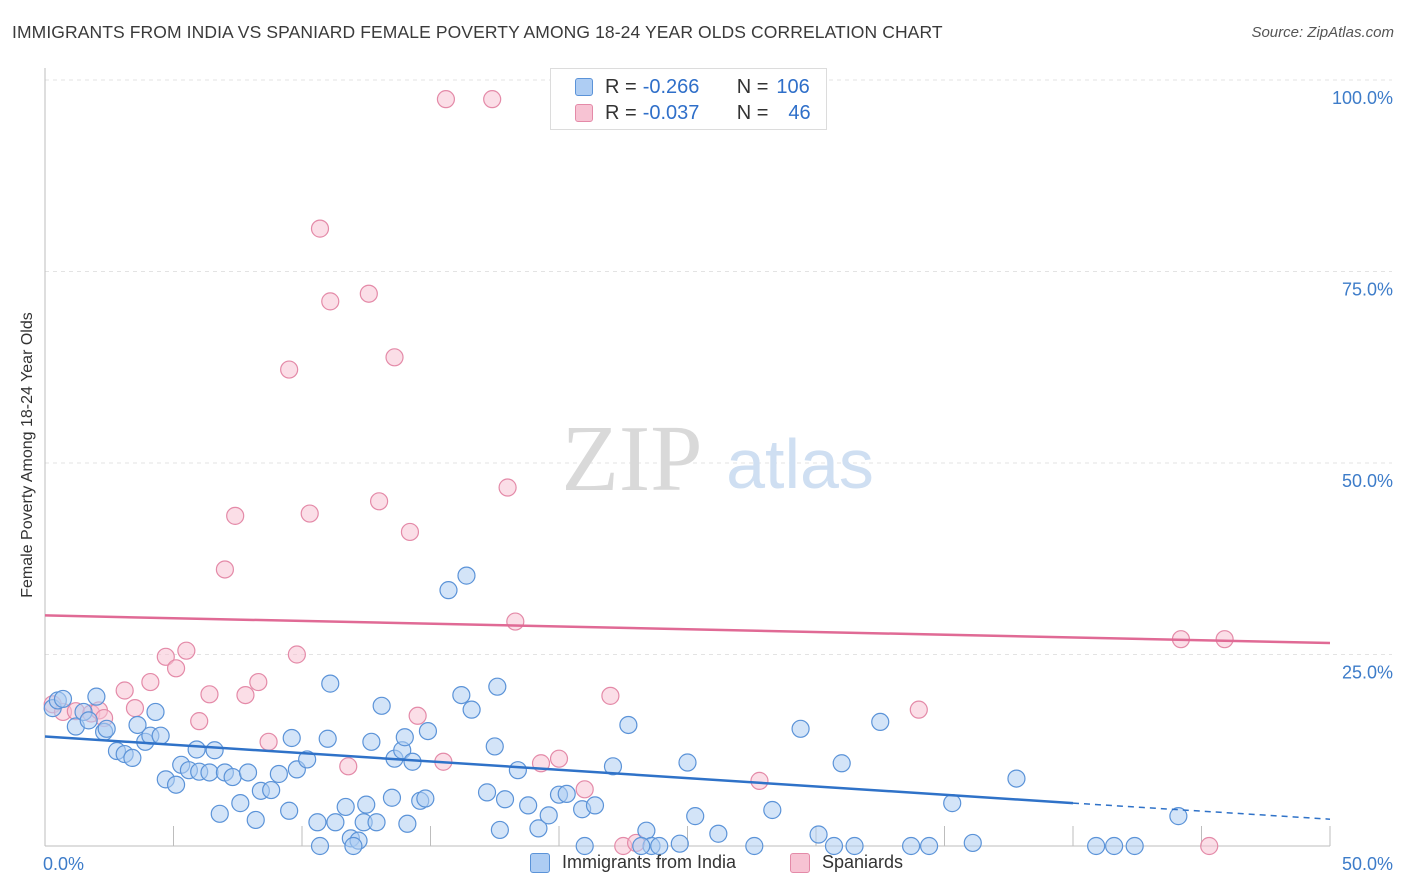  Describe the element at coordinates (1367, 481) in the screenshot. I see `y-tick-label: 50.0%` at that location.